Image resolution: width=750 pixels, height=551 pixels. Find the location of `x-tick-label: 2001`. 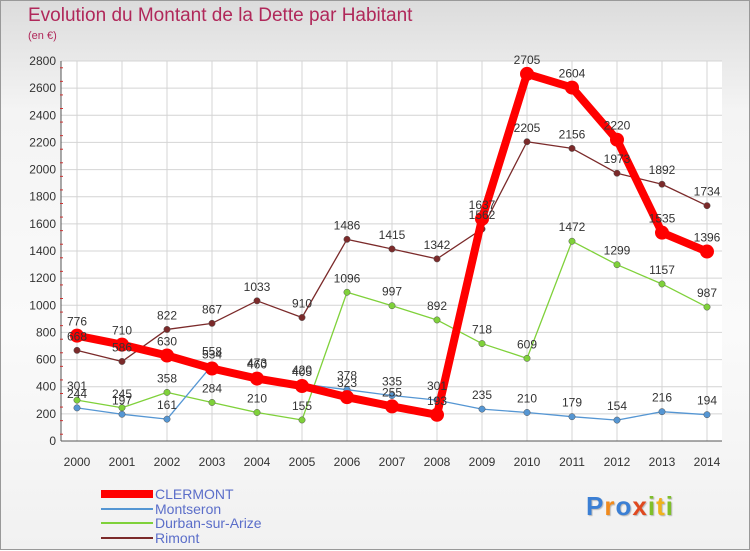

x-tick-label: 2001 is located at coordinates (122, 462).